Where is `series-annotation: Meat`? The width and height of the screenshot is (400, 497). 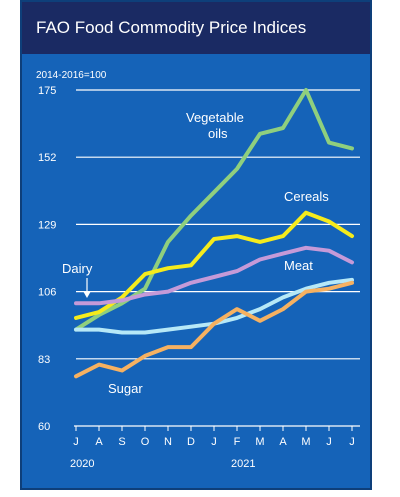 series-annotation: Meat is located at coordinates (298, 265).